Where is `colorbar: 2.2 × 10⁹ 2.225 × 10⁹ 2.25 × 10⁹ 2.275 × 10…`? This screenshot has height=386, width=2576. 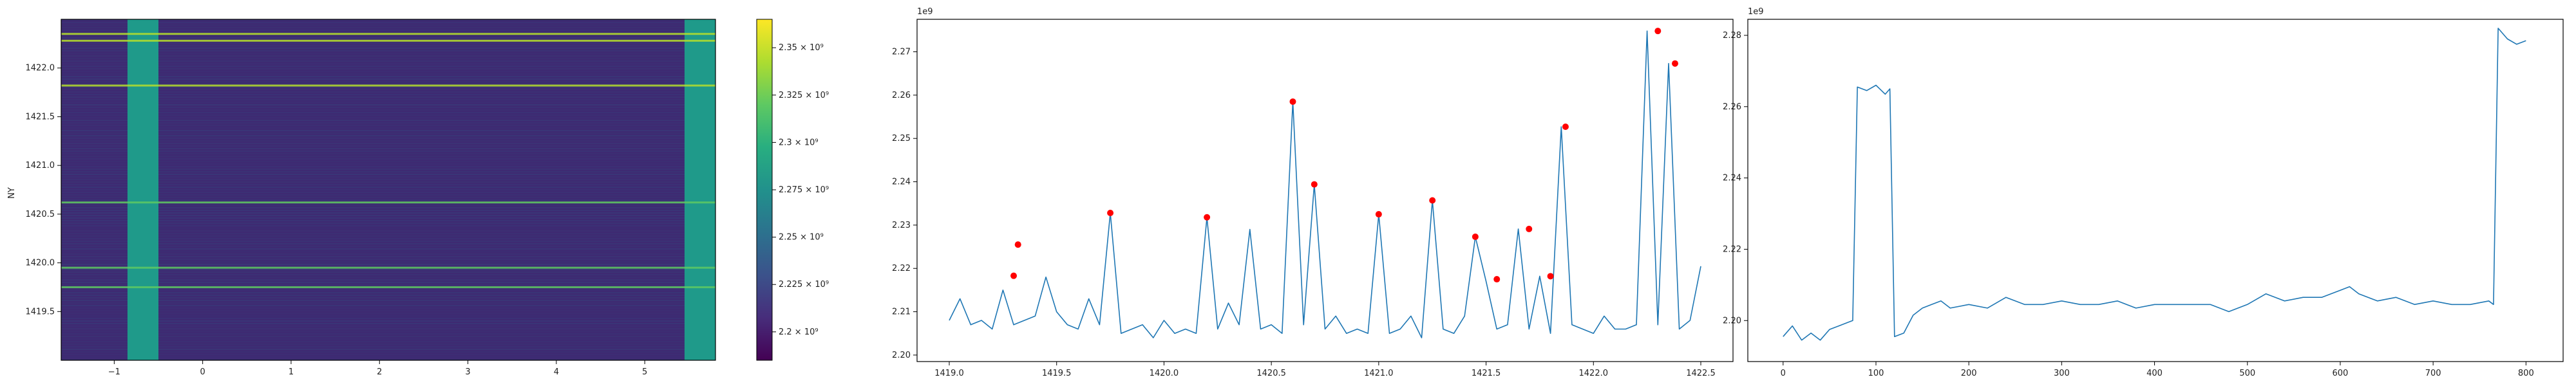
colorbar: 2.2 × 10⁹ 2.225 × 10⁹ 2.25 × 10⁹ 2.275 × 10… is located at coordinates (792, 190).